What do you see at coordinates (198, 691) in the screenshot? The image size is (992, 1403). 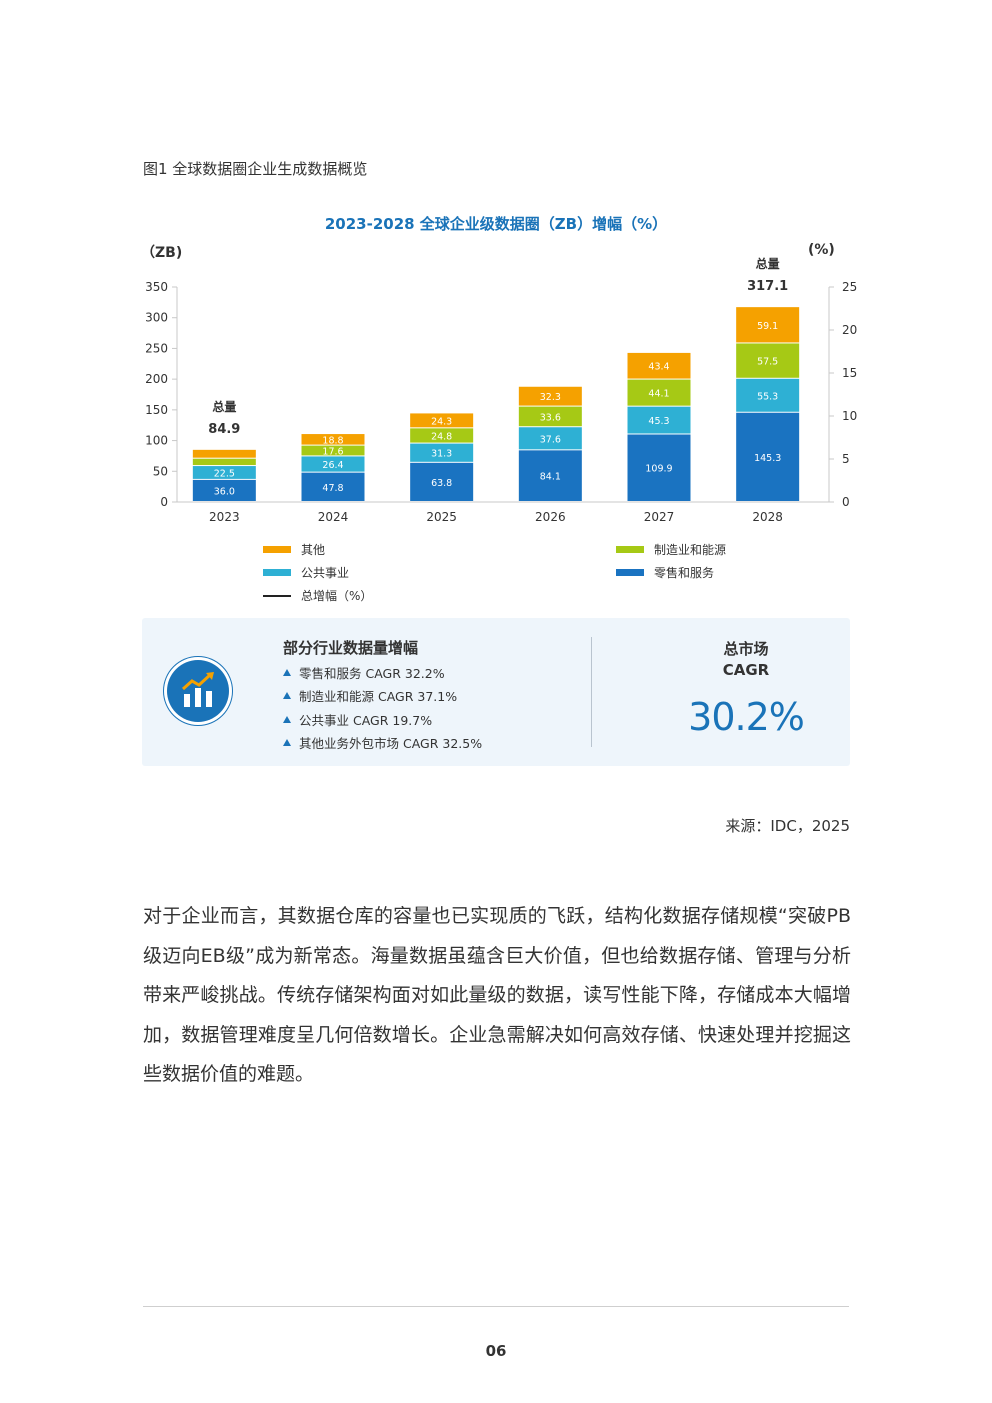 I see `growth-chart-icon` at bounding box center [198, 691].